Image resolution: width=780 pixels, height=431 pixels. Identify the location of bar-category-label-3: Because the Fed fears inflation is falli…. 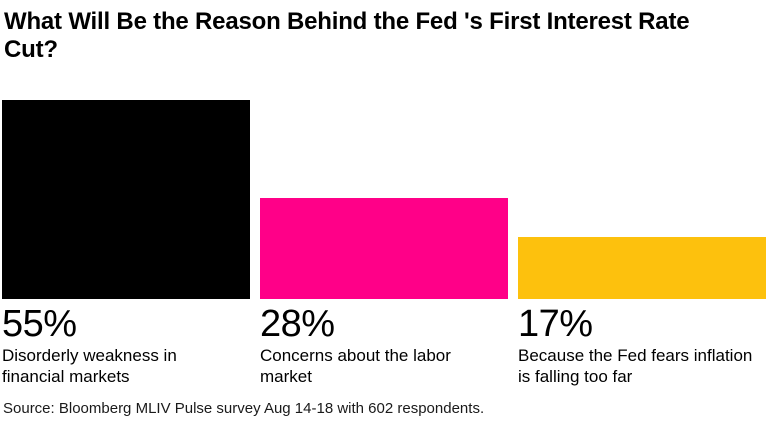
(635, 366).